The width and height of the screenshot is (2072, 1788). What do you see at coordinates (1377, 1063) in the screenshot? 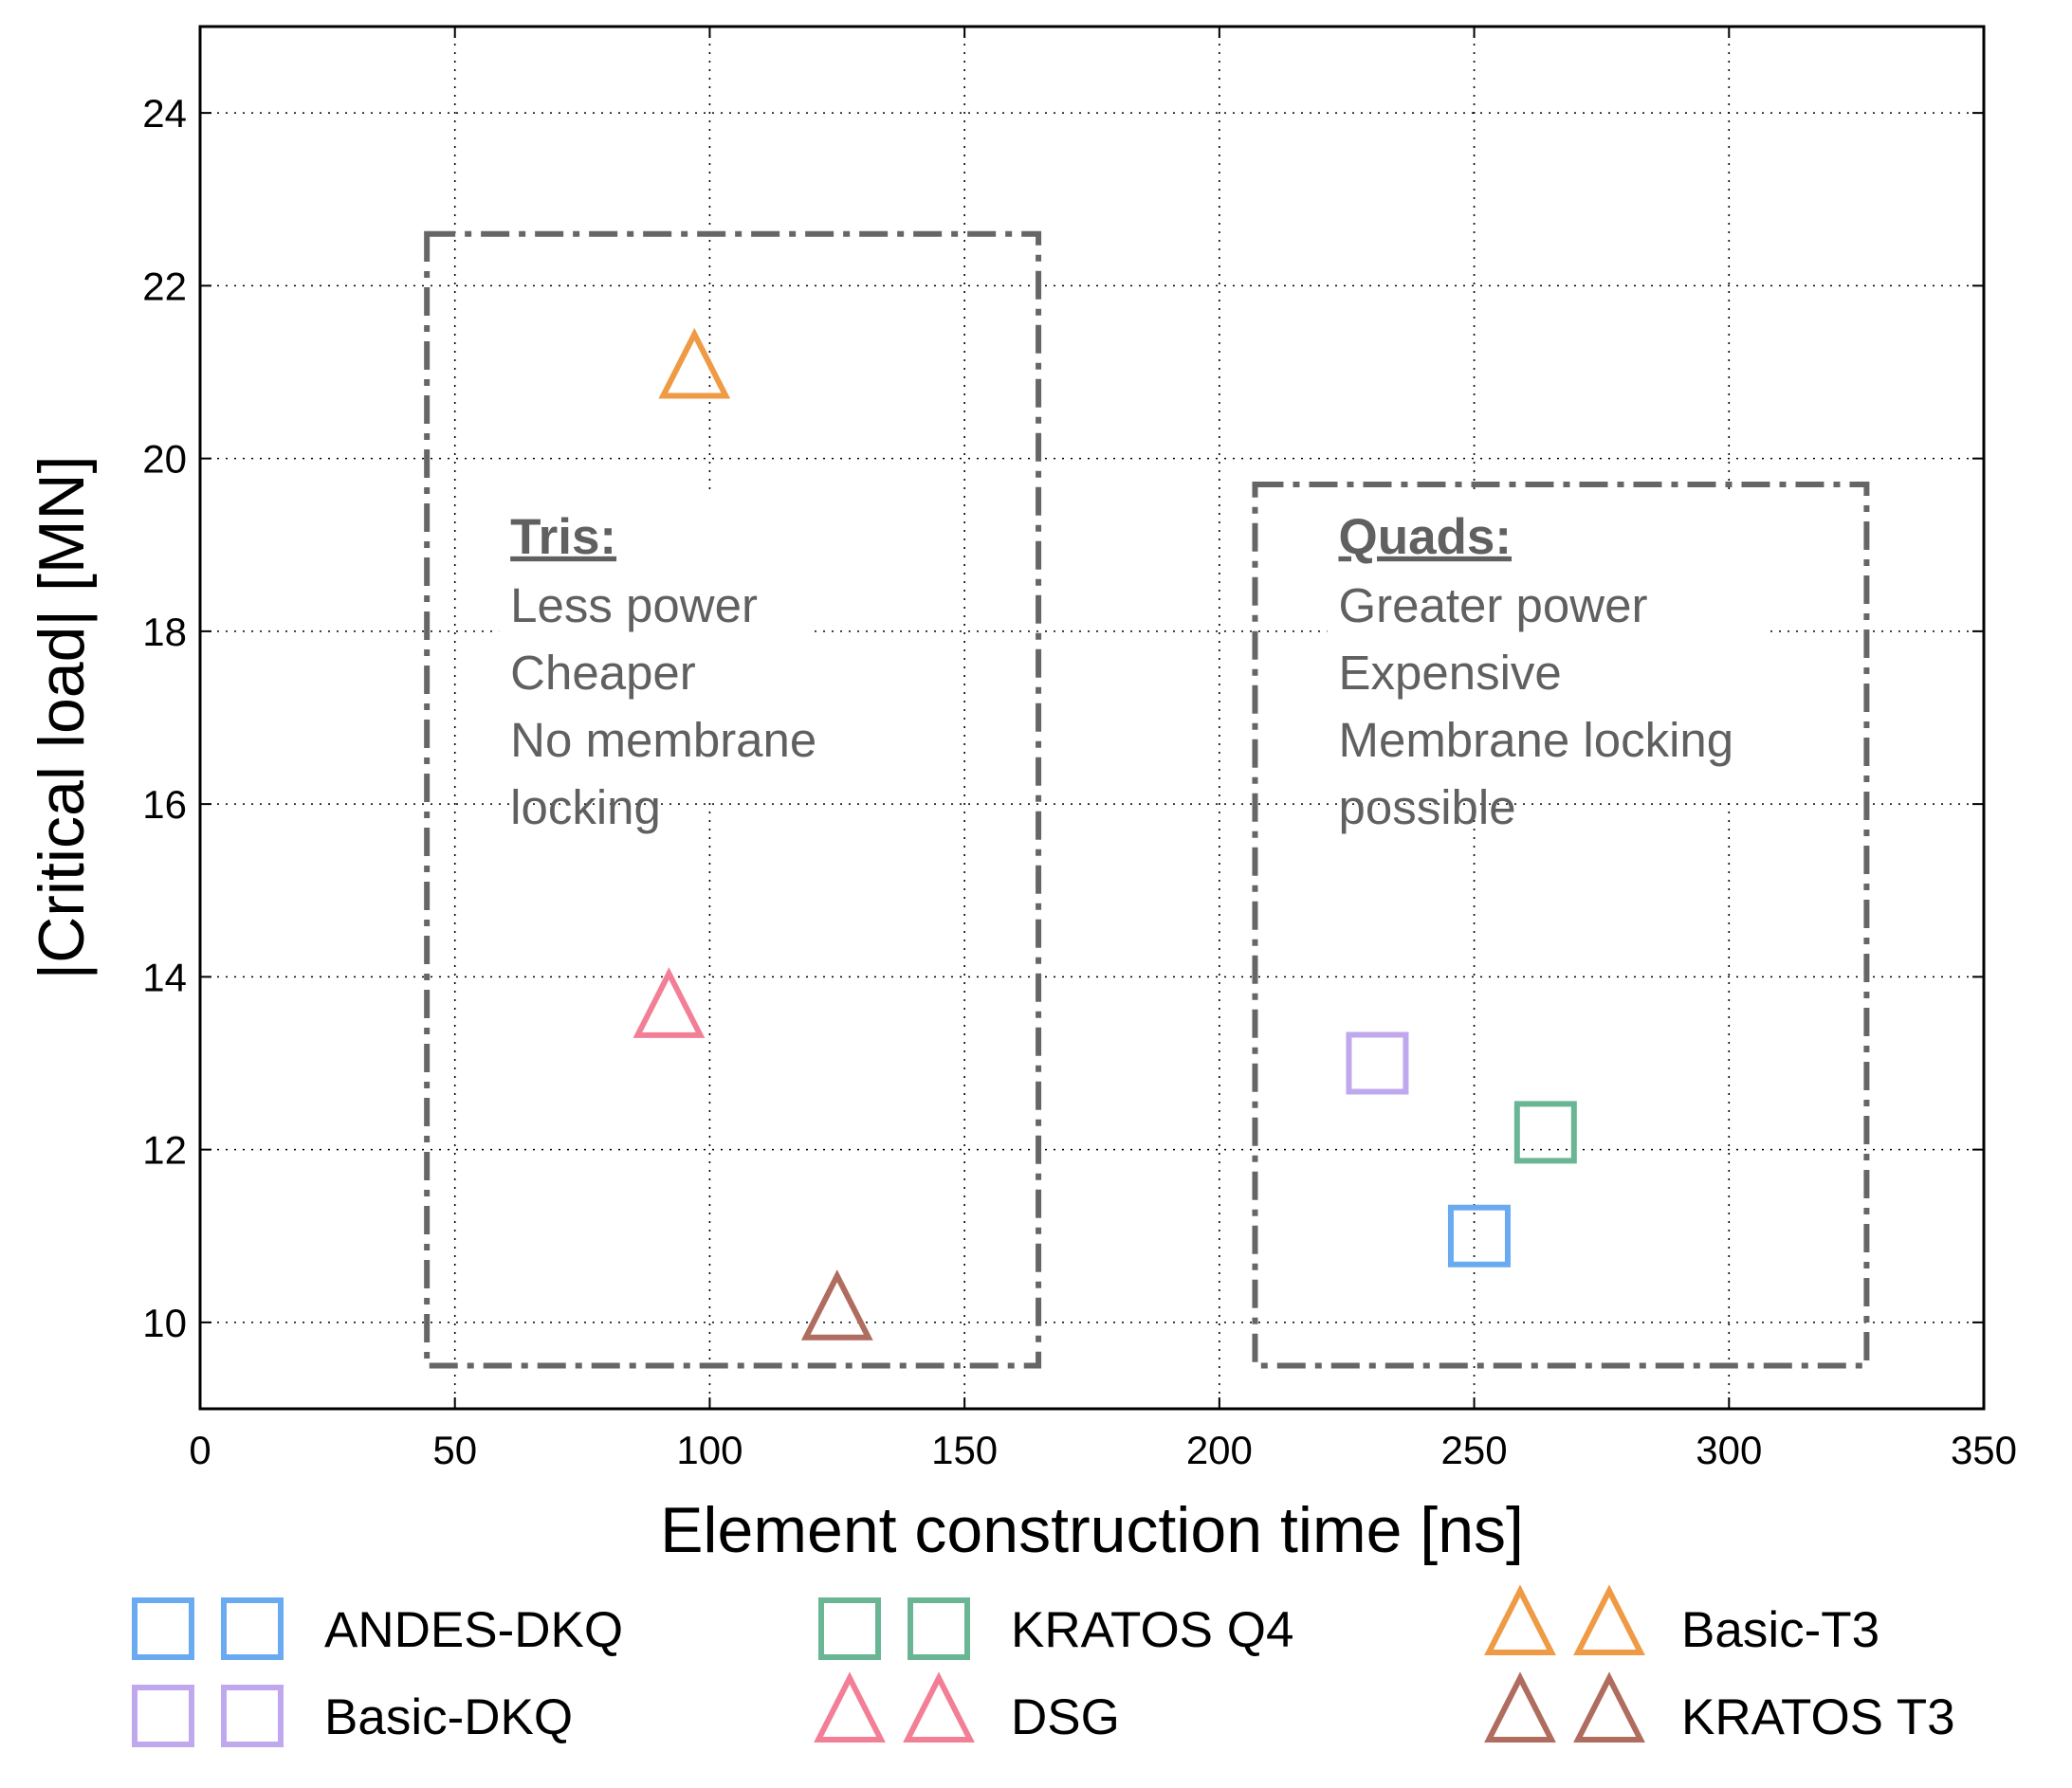
I see `data-point-basic-dkq` at bounding box center [1377, 1063].